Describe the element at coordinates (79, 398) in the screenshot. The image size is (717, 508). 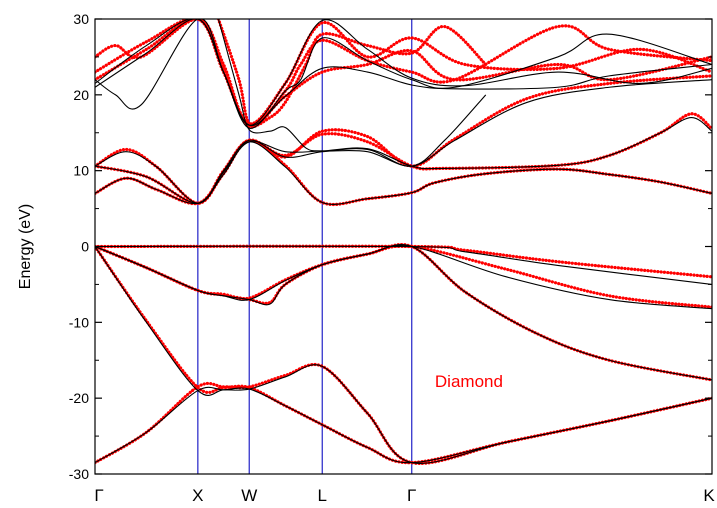
I see `y-tick-label: -20` at that location.